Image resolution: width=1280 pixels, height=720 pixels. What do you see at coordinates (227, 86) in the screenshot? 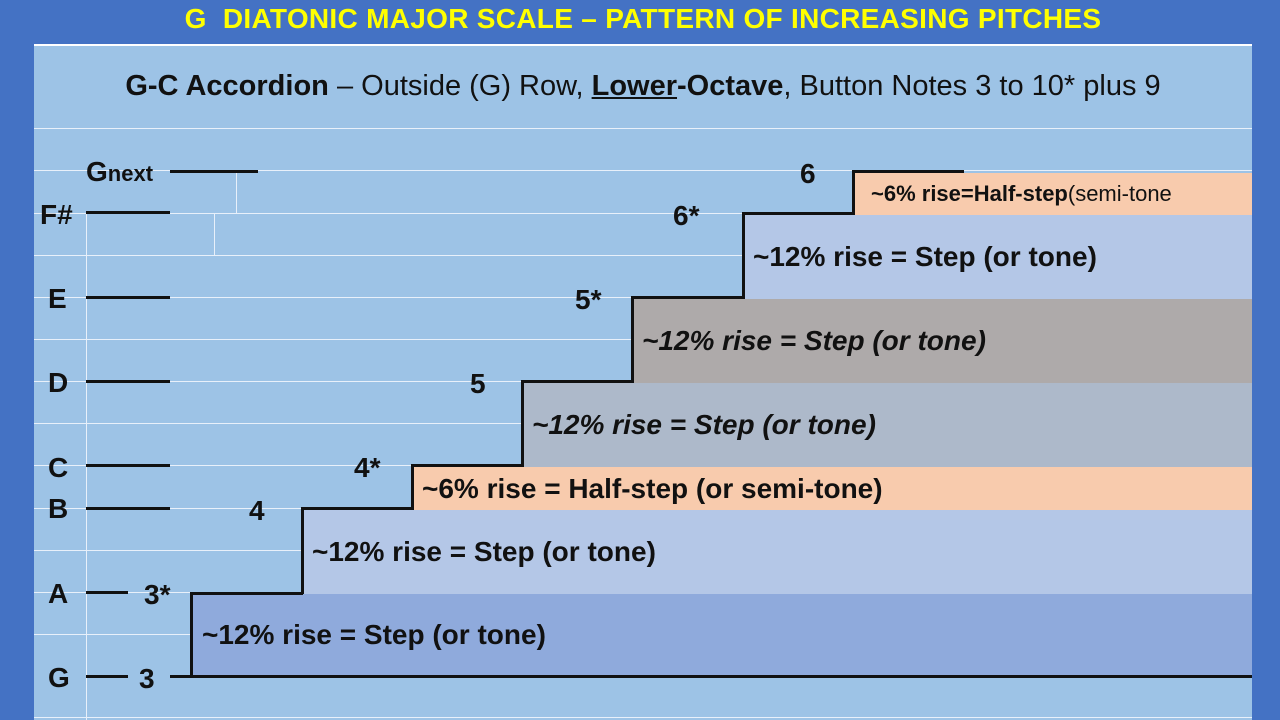
I see `subtitle-instrument: G-C Accordion` at bounding box center [227, 86].